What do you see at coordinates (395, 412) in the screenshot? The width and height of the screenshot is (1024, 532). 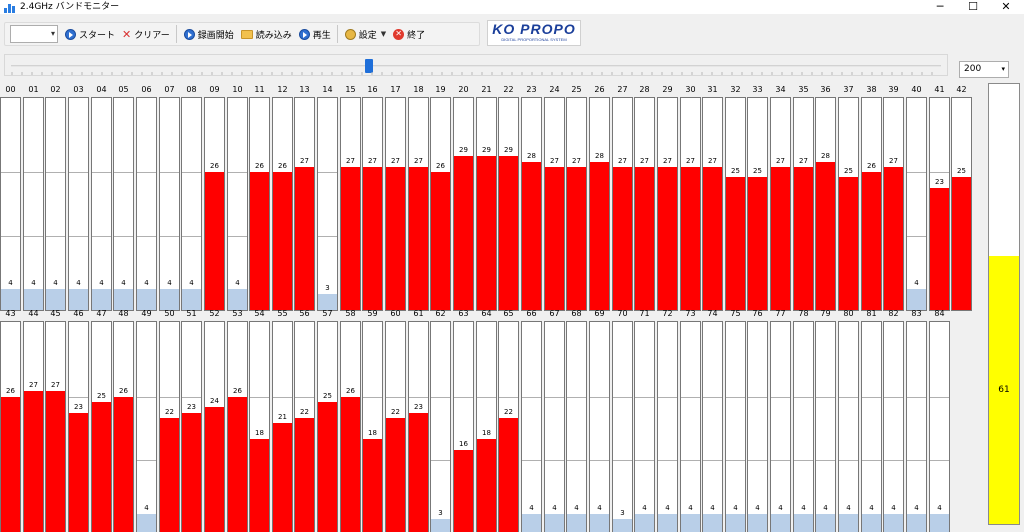 I see `channel-value: 22` at bounding box center [395, 412].